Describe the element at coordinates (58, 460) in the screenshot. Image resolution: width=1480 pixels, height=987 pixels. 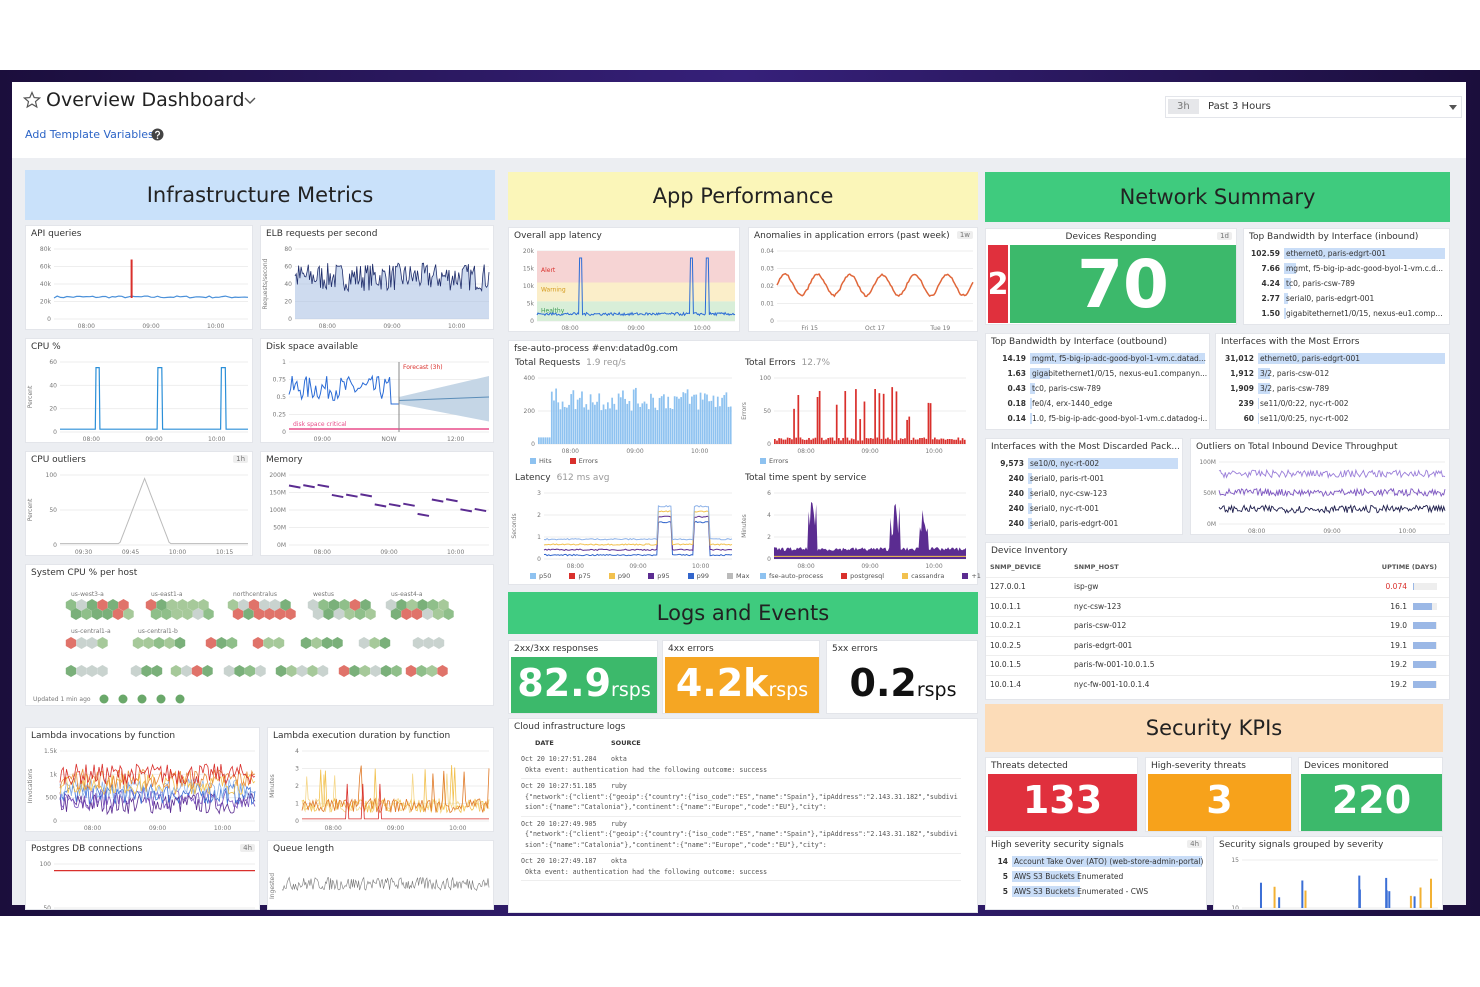
I see `widget-title-text: CPU outliers` at that location.